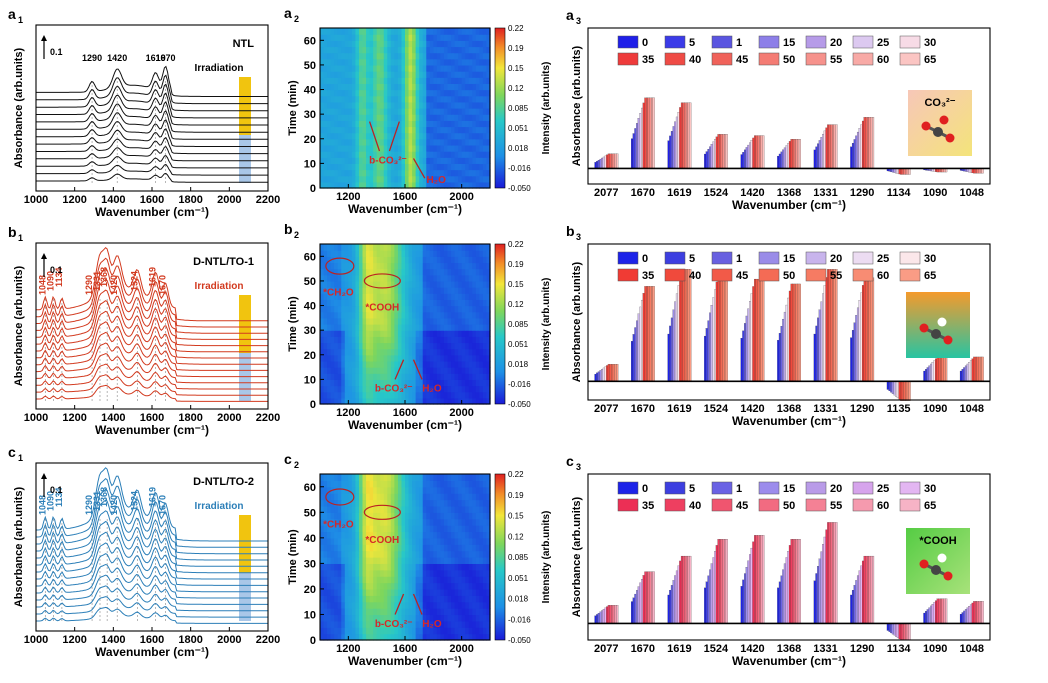 The width and height of the screenshot is (1048, 683). What do you see at coordinates (570, 15) in the screenshot?
I see `panel-letter: a` at bounding box center [570, 15].